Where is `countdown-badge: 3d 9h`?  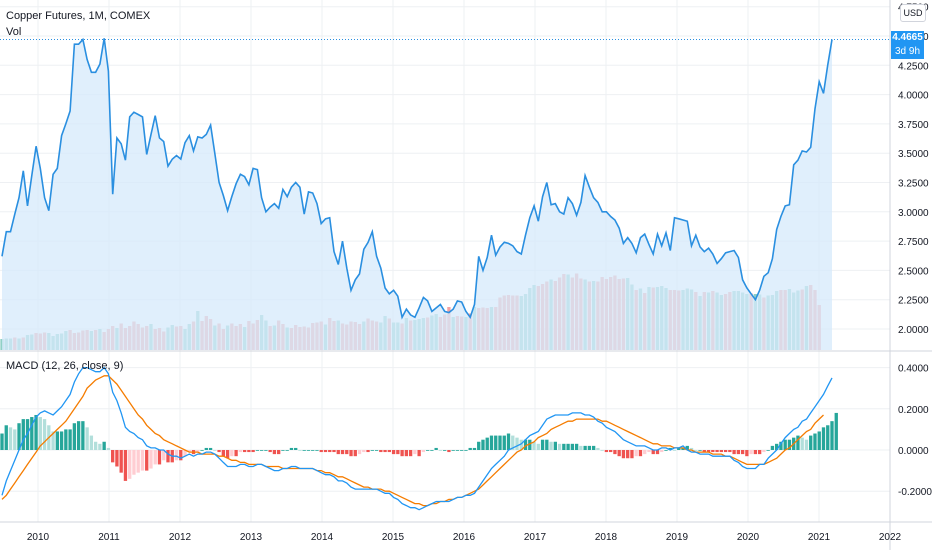
countdown-badge: 3d 9h is located at coordinates (907, 52).